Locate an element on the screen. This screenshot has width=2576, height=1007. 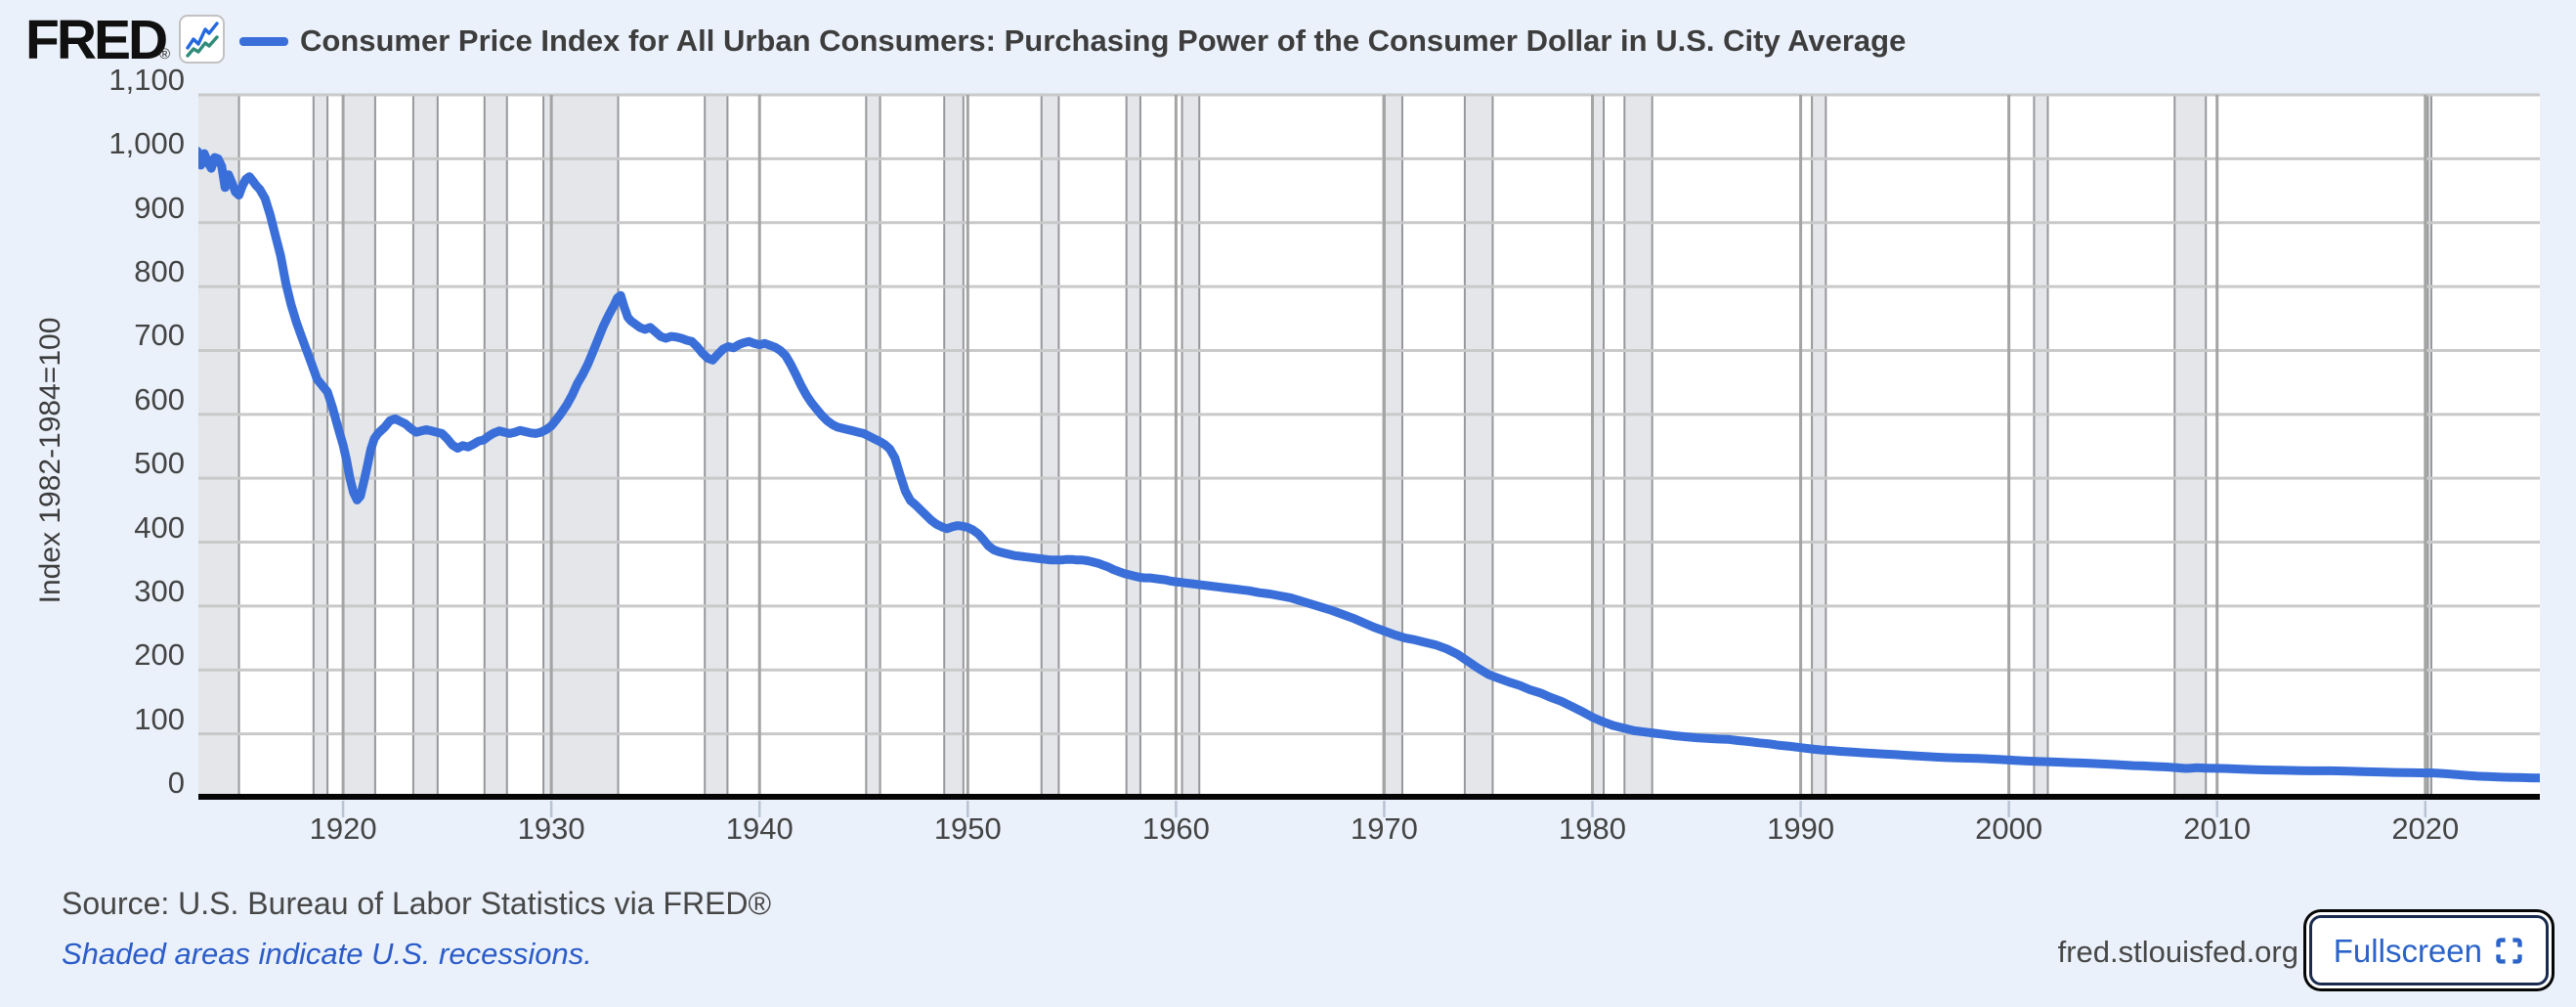
x-tick-label: 2020 is located at coordinates (2426, 828).